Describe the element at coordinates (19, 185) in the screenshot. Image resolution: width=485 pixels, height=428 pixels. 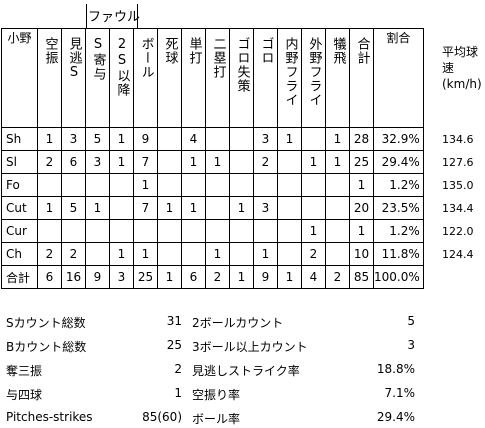
I see `row-label: Fo` at that location.